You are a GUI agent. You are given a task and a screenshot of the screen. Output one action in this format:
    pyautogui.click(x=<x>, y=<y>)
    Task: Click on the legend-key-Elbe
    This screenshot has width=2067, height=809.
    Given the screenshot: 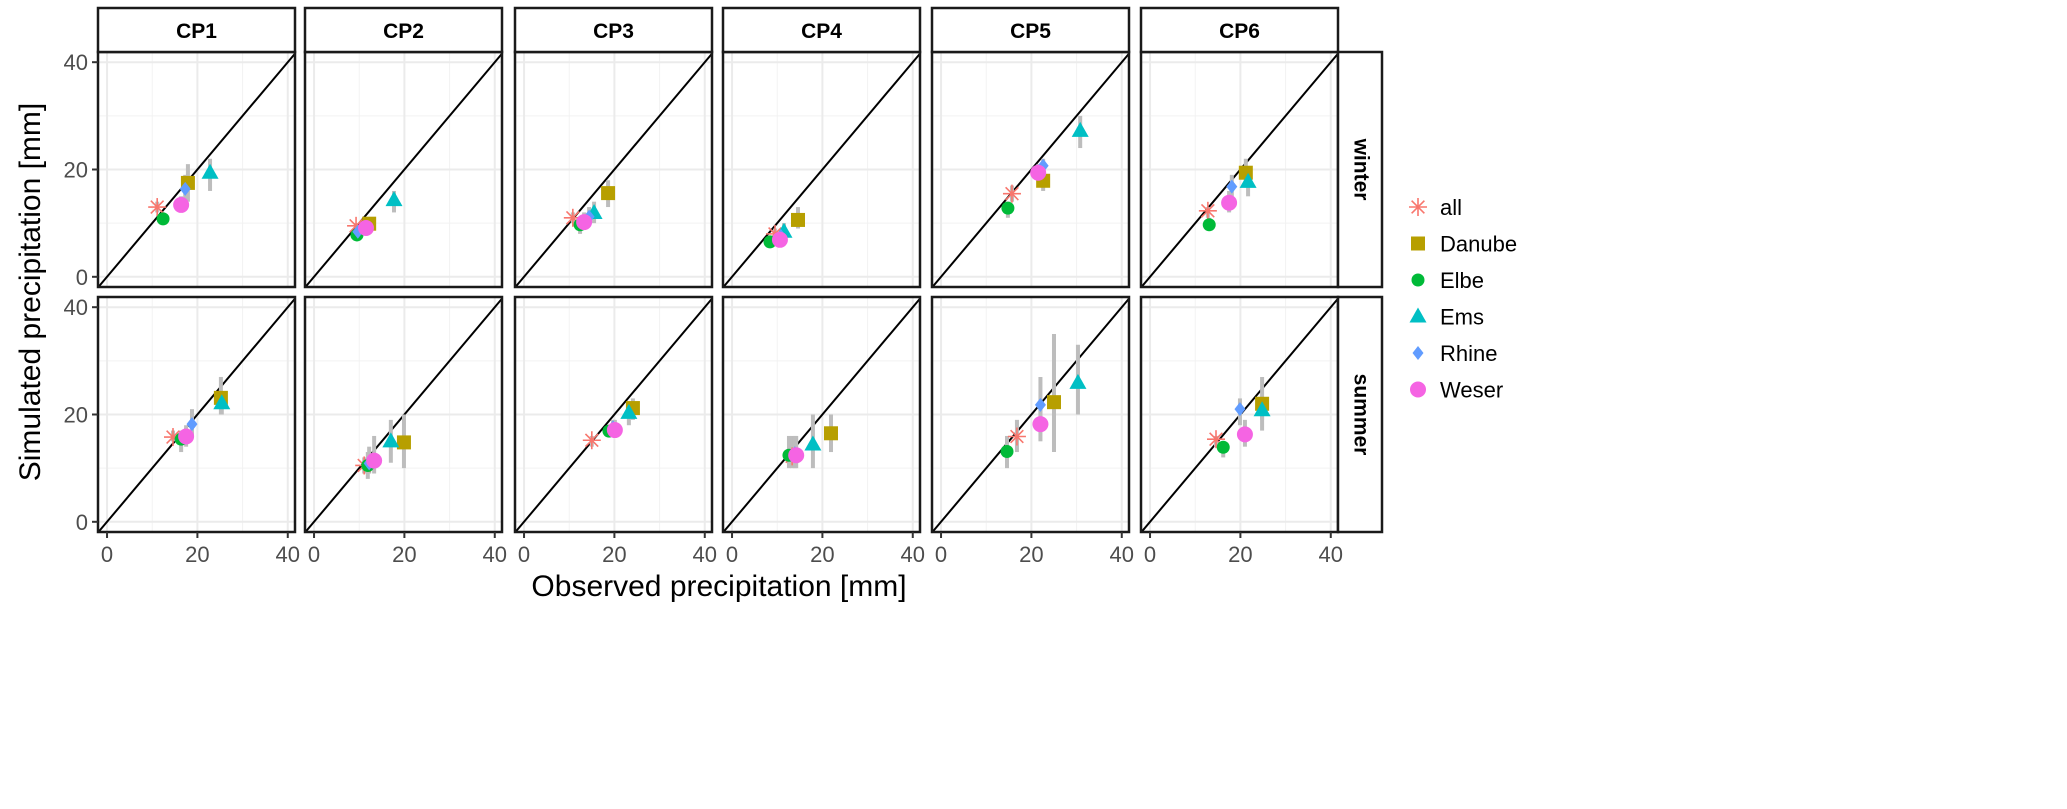 What is the action you would take?
    pyautogui.click(x=1418, y=280)
    